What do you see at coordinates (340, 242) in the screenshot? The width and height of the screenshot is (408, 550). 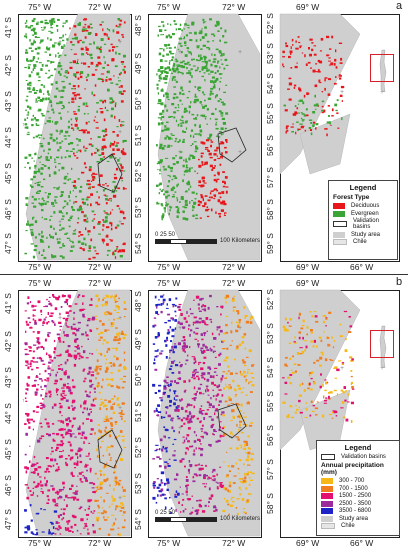 I see `legend-swatch` at bounding box center [340, 242].